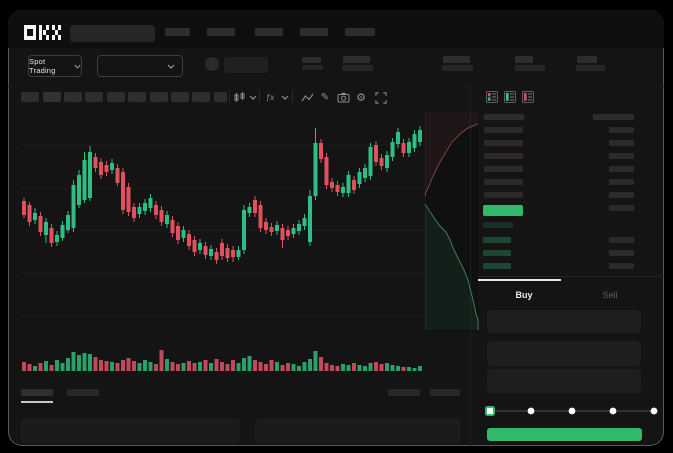 This screenshot has width=673, height=453. What do you see at coordinates (503, 210) in the screenshot?
I see `last-price-bar` at bounding box center [503, 210].